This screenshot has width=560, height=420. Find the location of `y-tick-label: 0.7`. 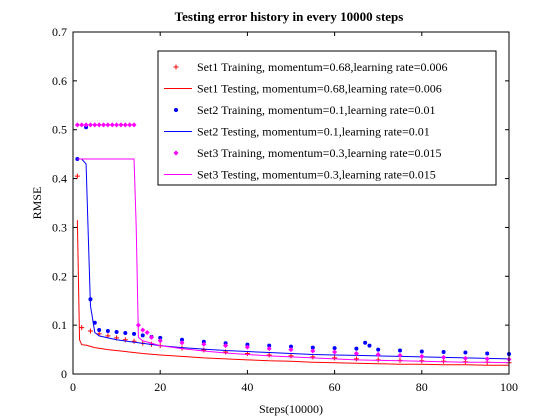

y-tick-label: 0.7 is located at coordinates (59, 32).